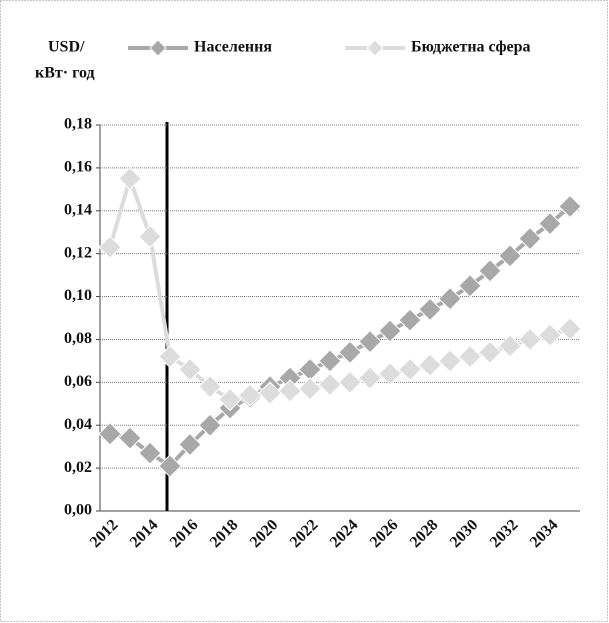 This screenshot has height=623, width=609. I want to click on x-tick-label: 2020, so click(264, 533).